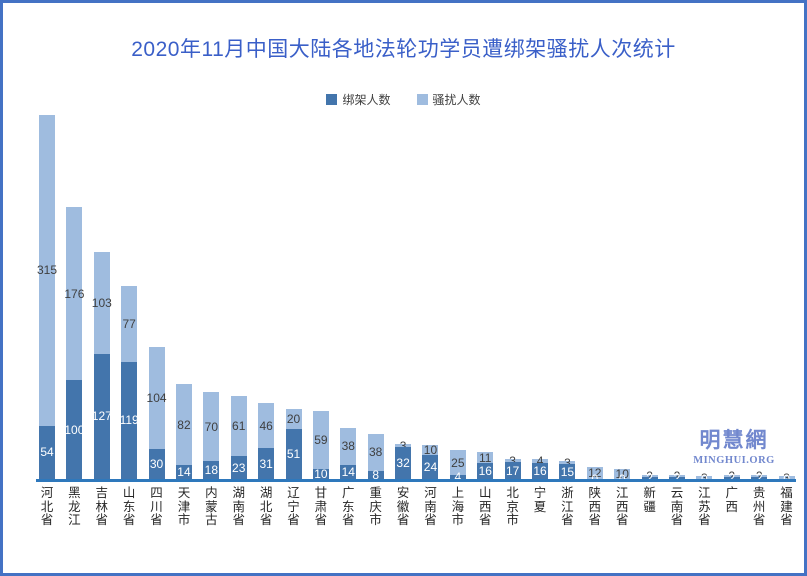  I want to click on bar-value-label: 20, so click(293, 418).